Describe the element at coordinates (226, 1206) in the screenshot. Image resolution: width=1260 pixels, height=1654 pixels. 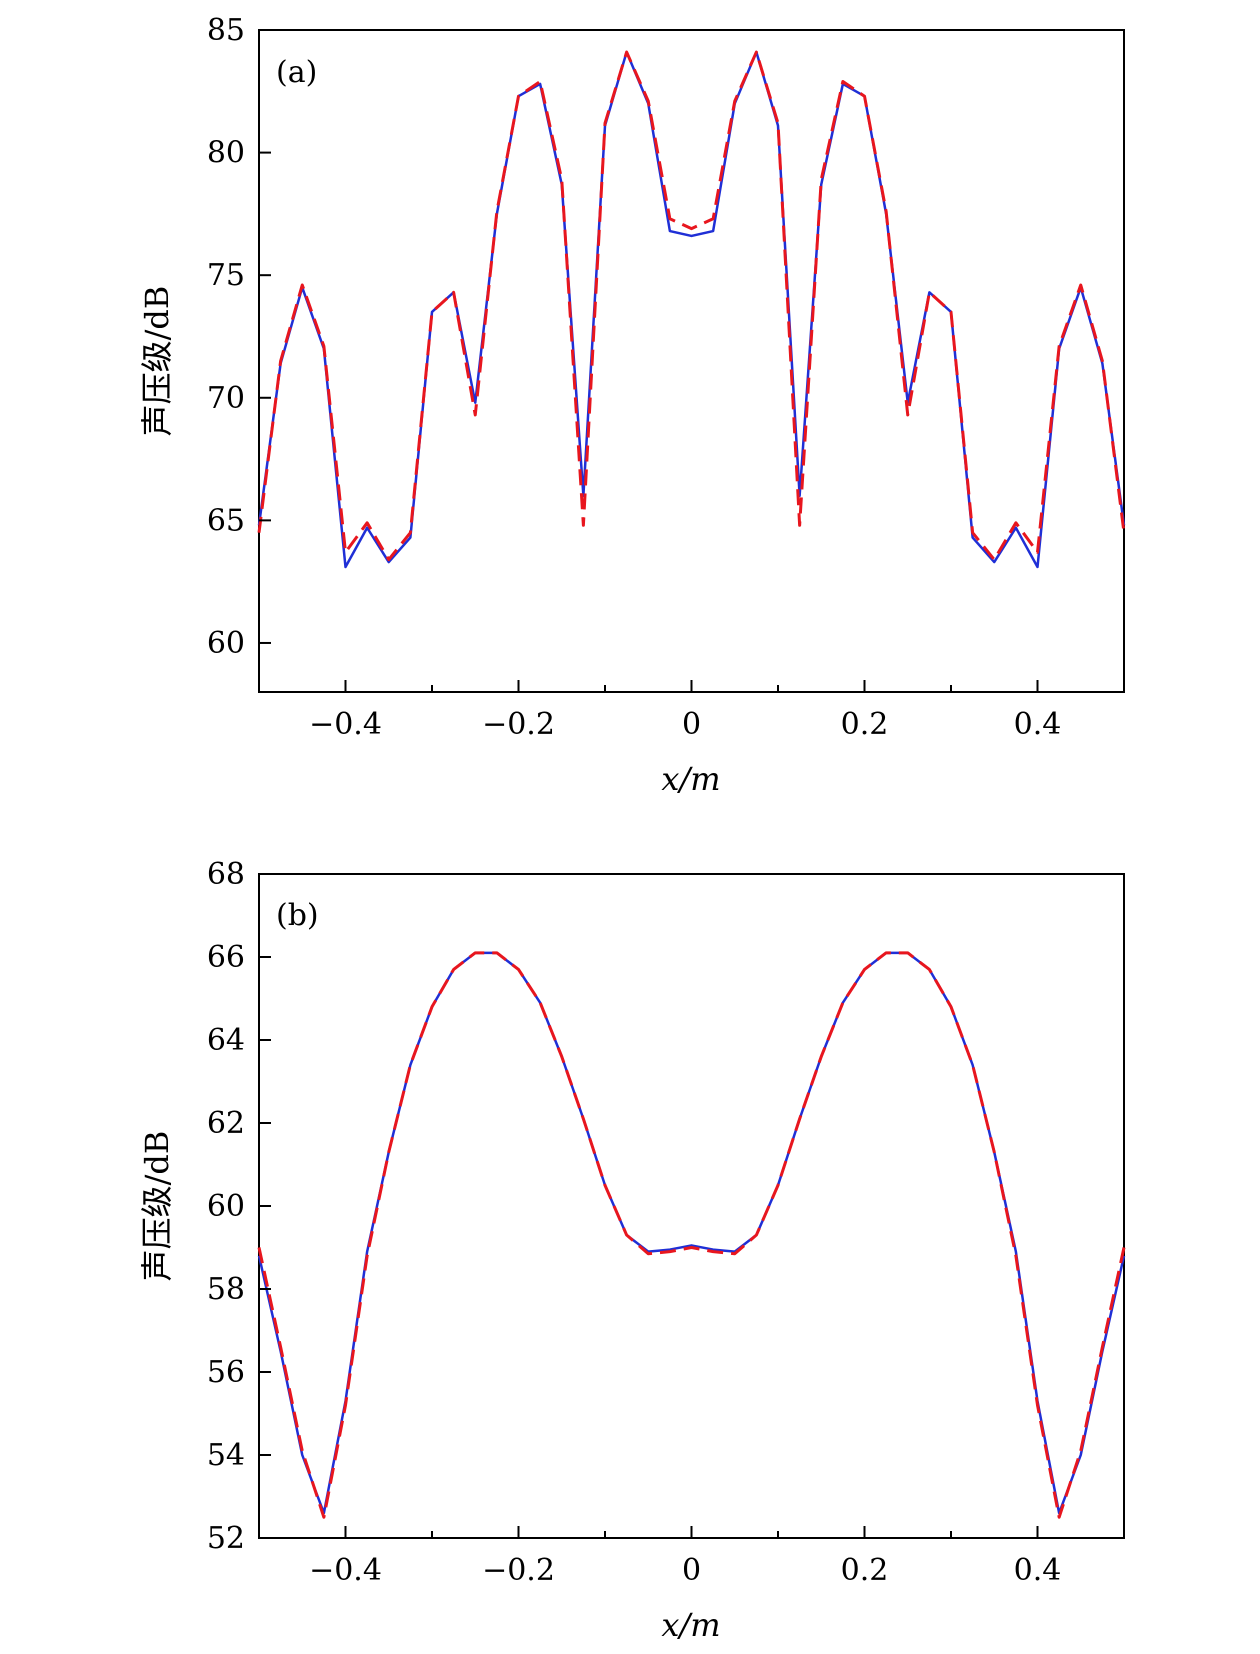
I see `y-tick-label-b: 60` at that location.